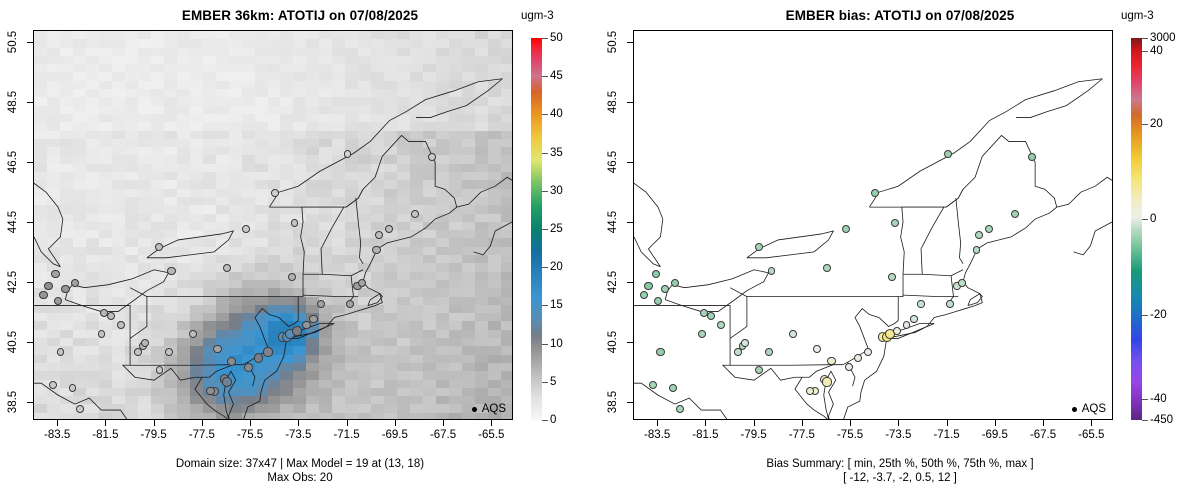 The image size is (1200, 502). Describe the element at coordinates (1136, 229) in the screenshot. I see `colorbar-bias-gradient` at that location.